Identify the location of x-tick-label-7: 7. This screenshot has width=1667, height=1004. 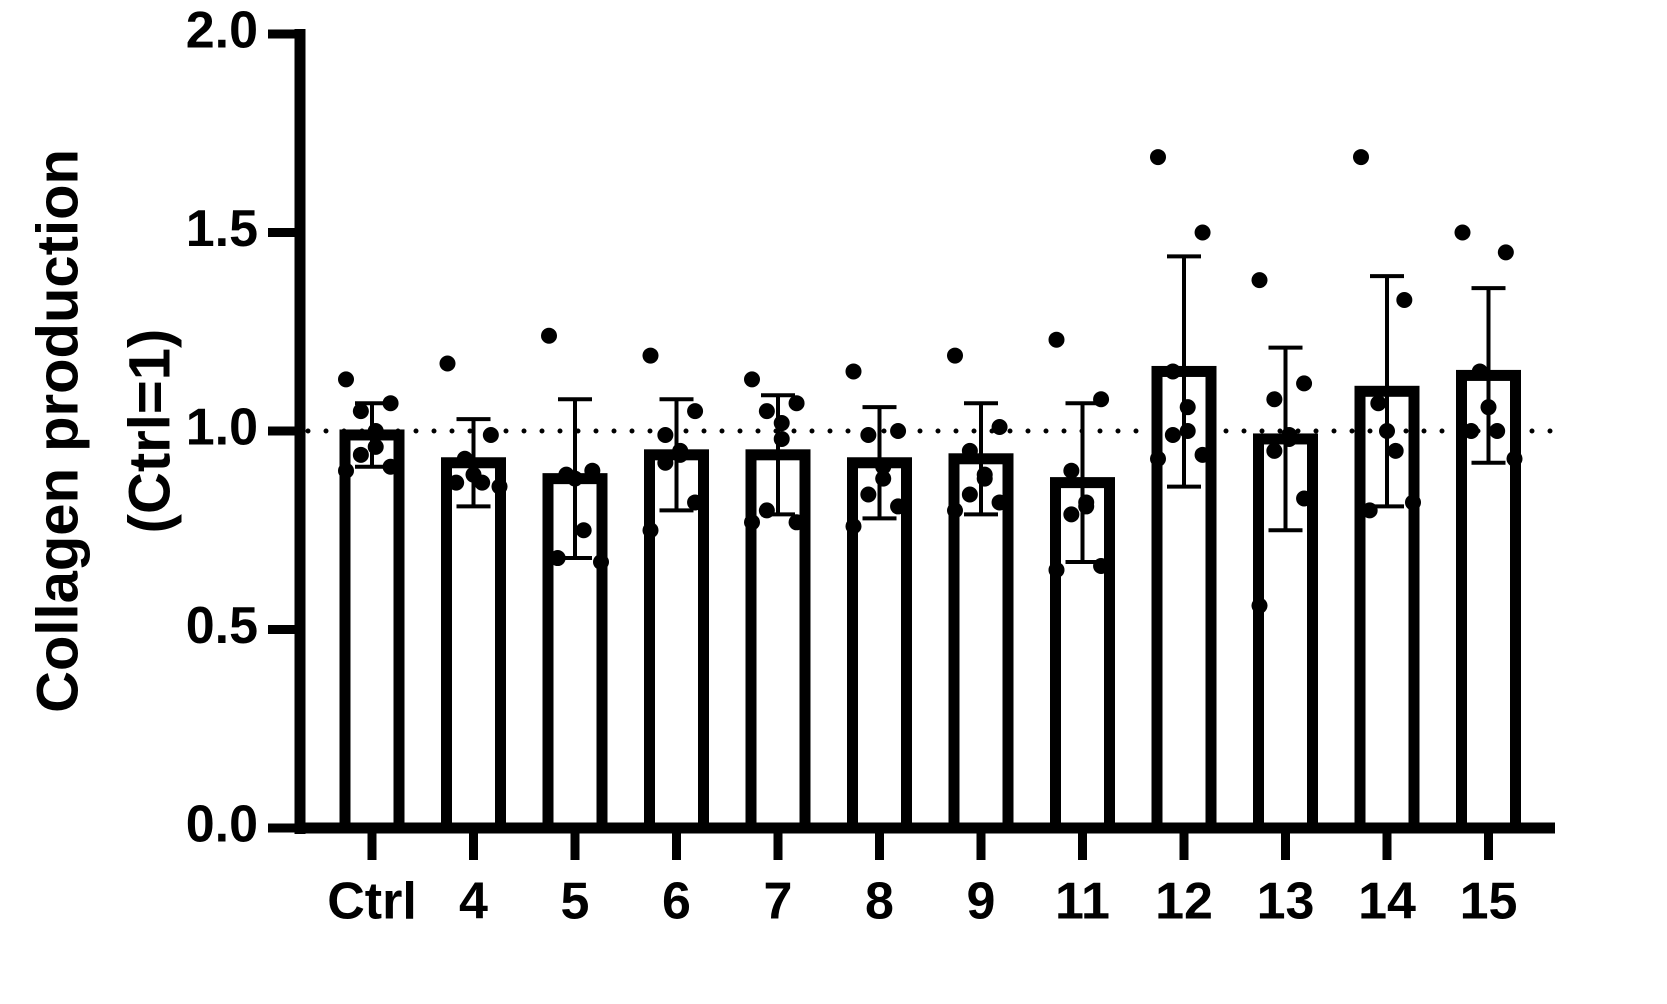
(778, 902).